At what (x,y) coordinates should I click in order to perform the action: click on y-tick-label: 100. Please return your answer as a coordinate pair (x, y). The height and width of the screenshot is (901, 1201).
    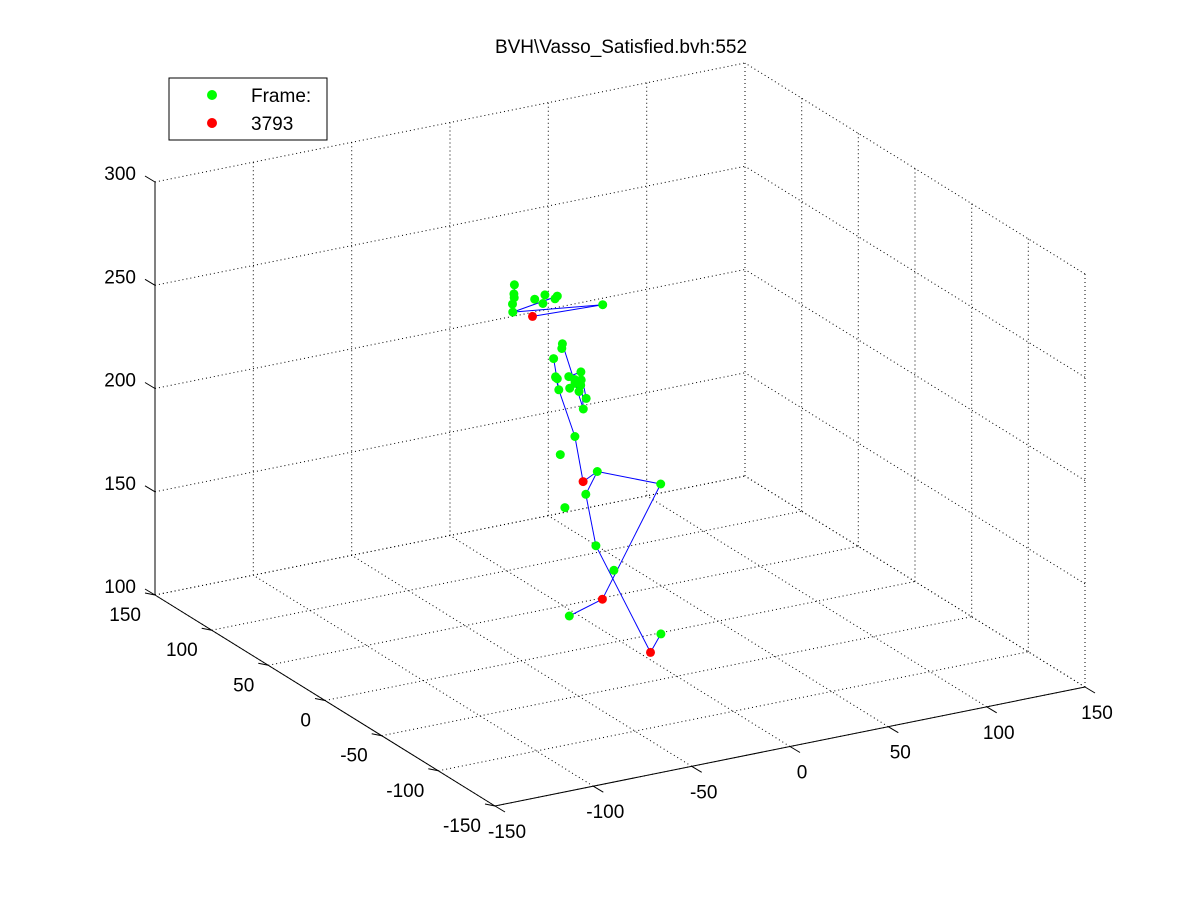
    Looking at the image, I should click on (182, 650).